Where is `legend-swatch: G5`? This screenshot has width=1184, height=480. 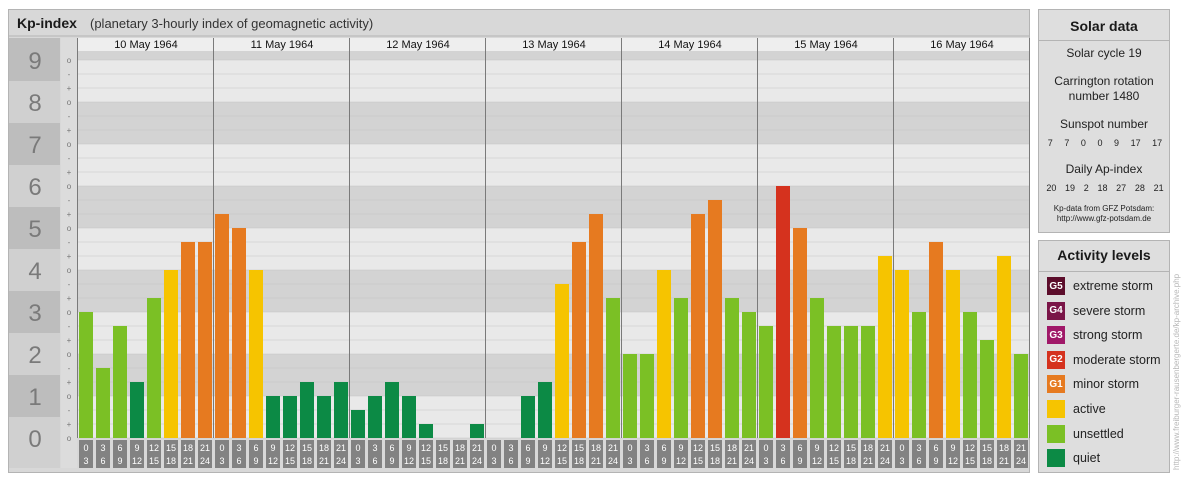
legend-swatch: G5 is located at coordinates (1056, 286).